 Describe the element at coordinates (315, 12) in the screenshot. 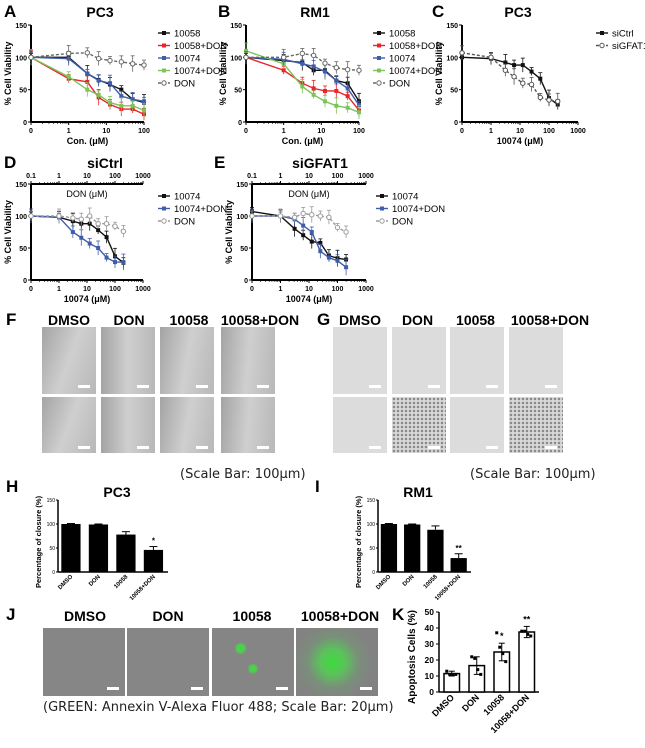

I see `chart-b-title: RM1` at that location.